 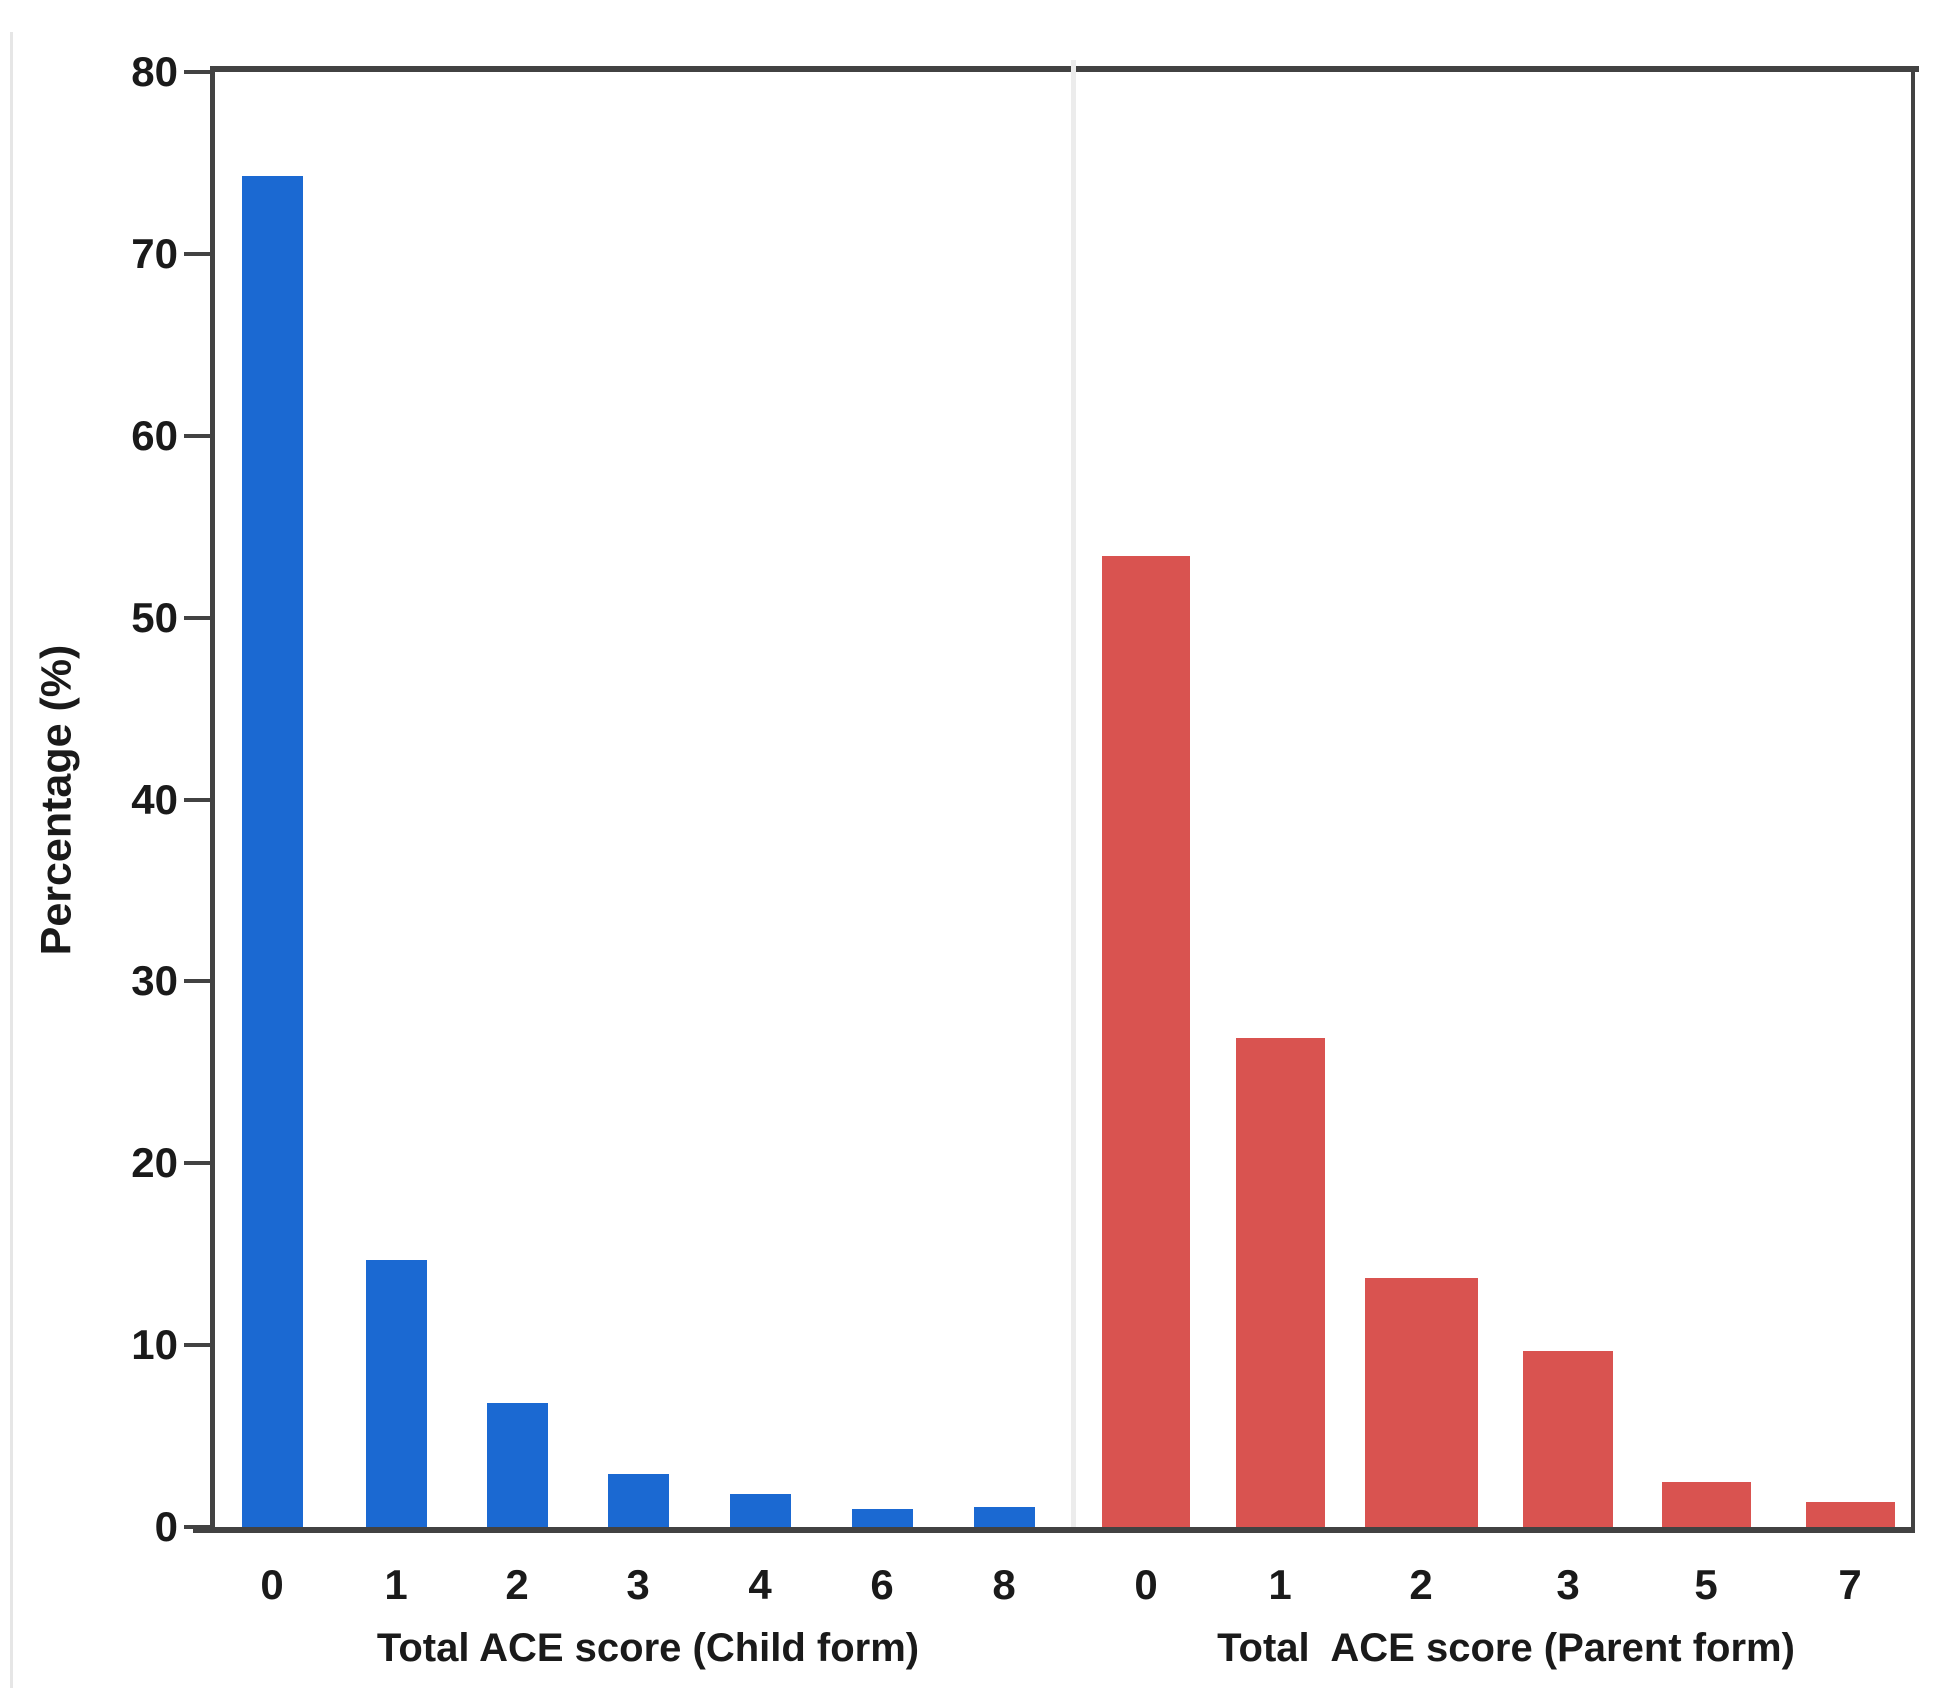 What do you see at coordinates (1054, 1530) in the screenshot?
I see `x-axis-line` at bounding box center [1054, 1530].